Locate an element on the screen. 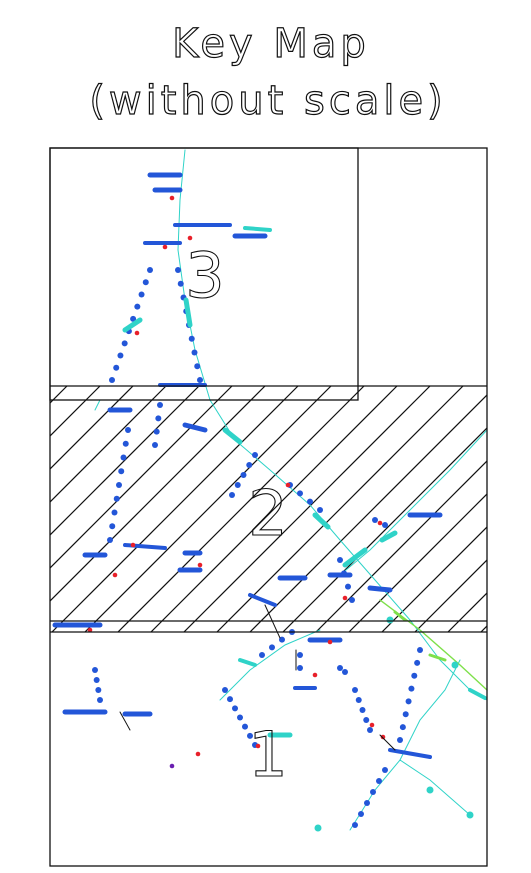  title-line-1: Key Map is located at coordinates (271, 44).